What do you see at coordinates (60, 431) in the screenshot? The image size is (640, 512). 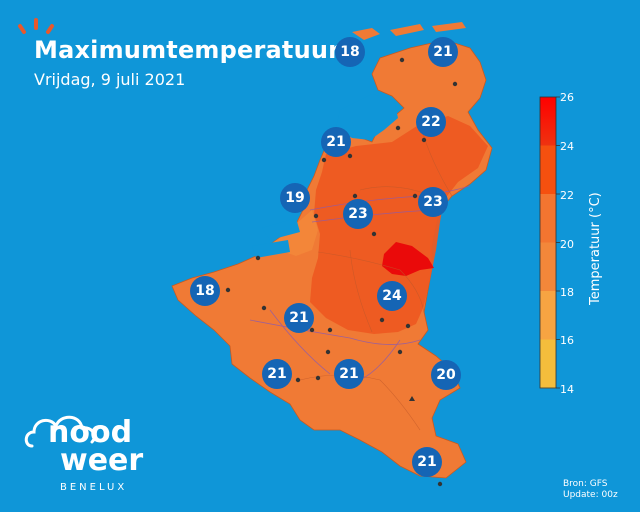 I see `cloud-logo-icon` at bounding box center [60, 431].